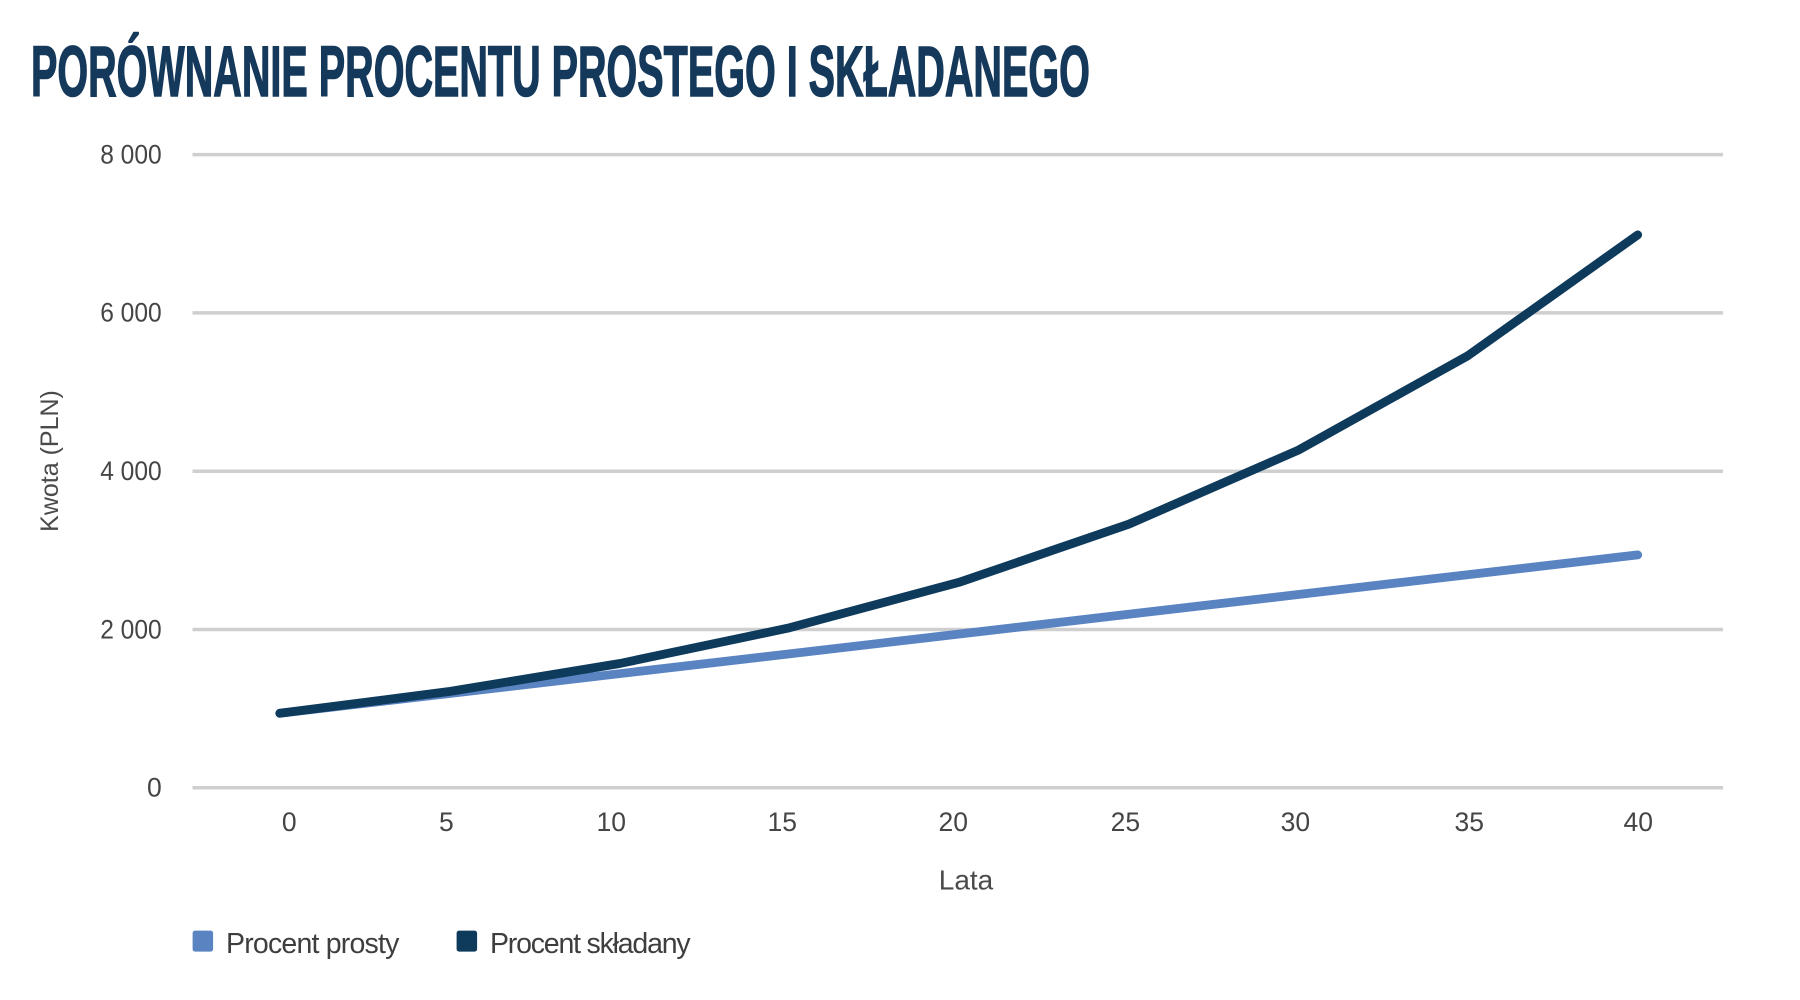  I want to click on svg-text: 30, so click(1295, 822).